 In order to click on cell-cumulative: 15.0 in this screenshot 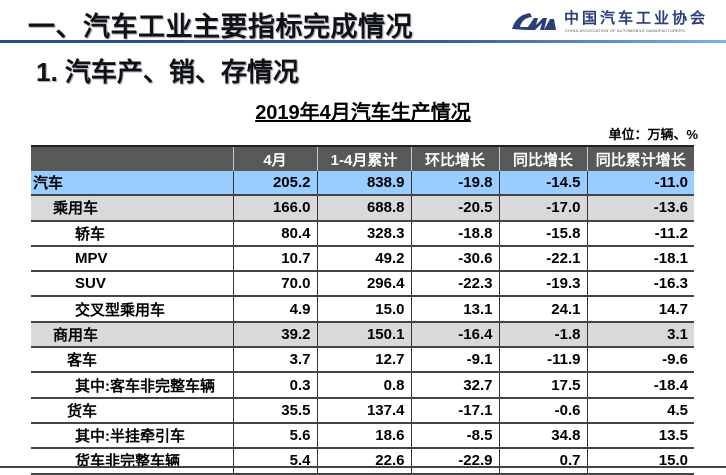, I will do `click(363, 309)`.